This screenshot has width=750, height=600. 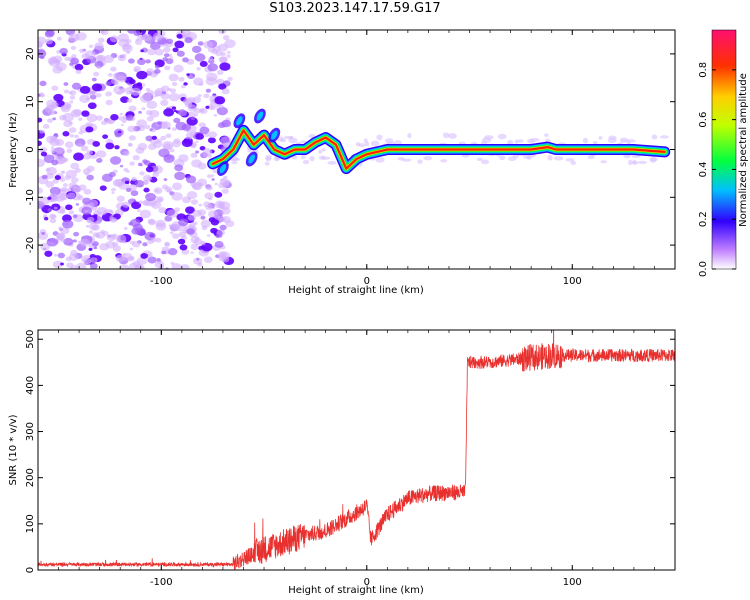 What do you see at coordinates (30, 101) in the screenshot?
I see `spectrogram-ytick-label: 10` at bounding box center [30, 101].